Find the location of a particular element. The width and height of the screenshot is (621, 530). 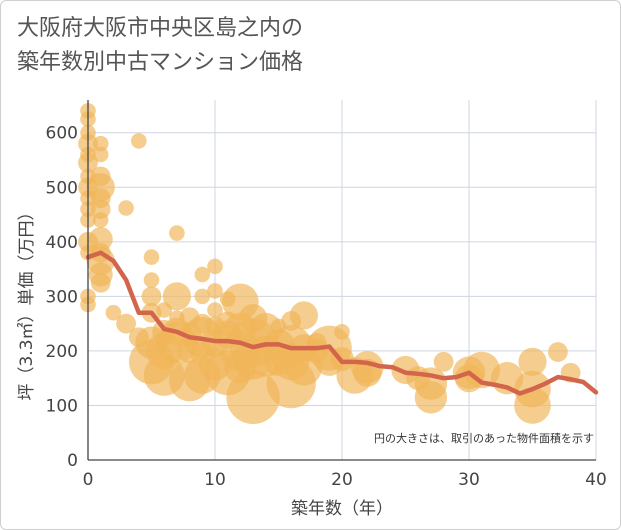

chart-title-line-1: 大阪府大阪市中央区島之内の is located at coordinates (160, 28).